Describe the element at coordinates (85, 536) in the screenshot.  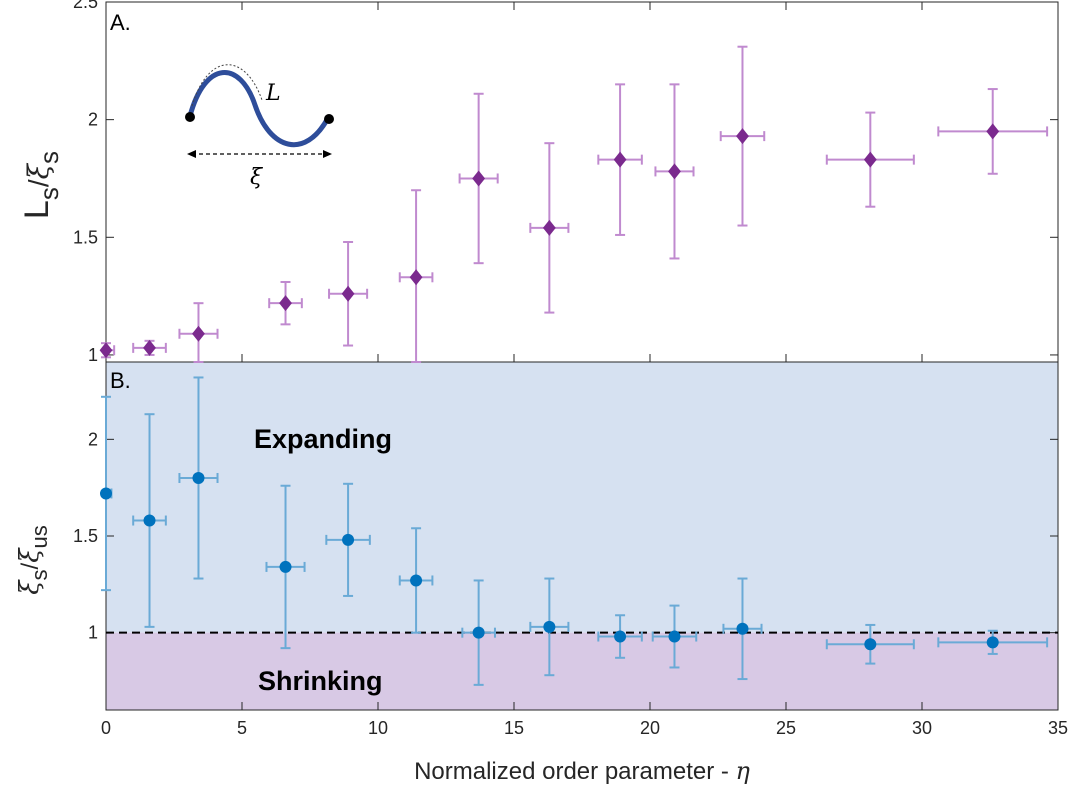
I see `panel-b-y-tick-label: 1.5` at that location.